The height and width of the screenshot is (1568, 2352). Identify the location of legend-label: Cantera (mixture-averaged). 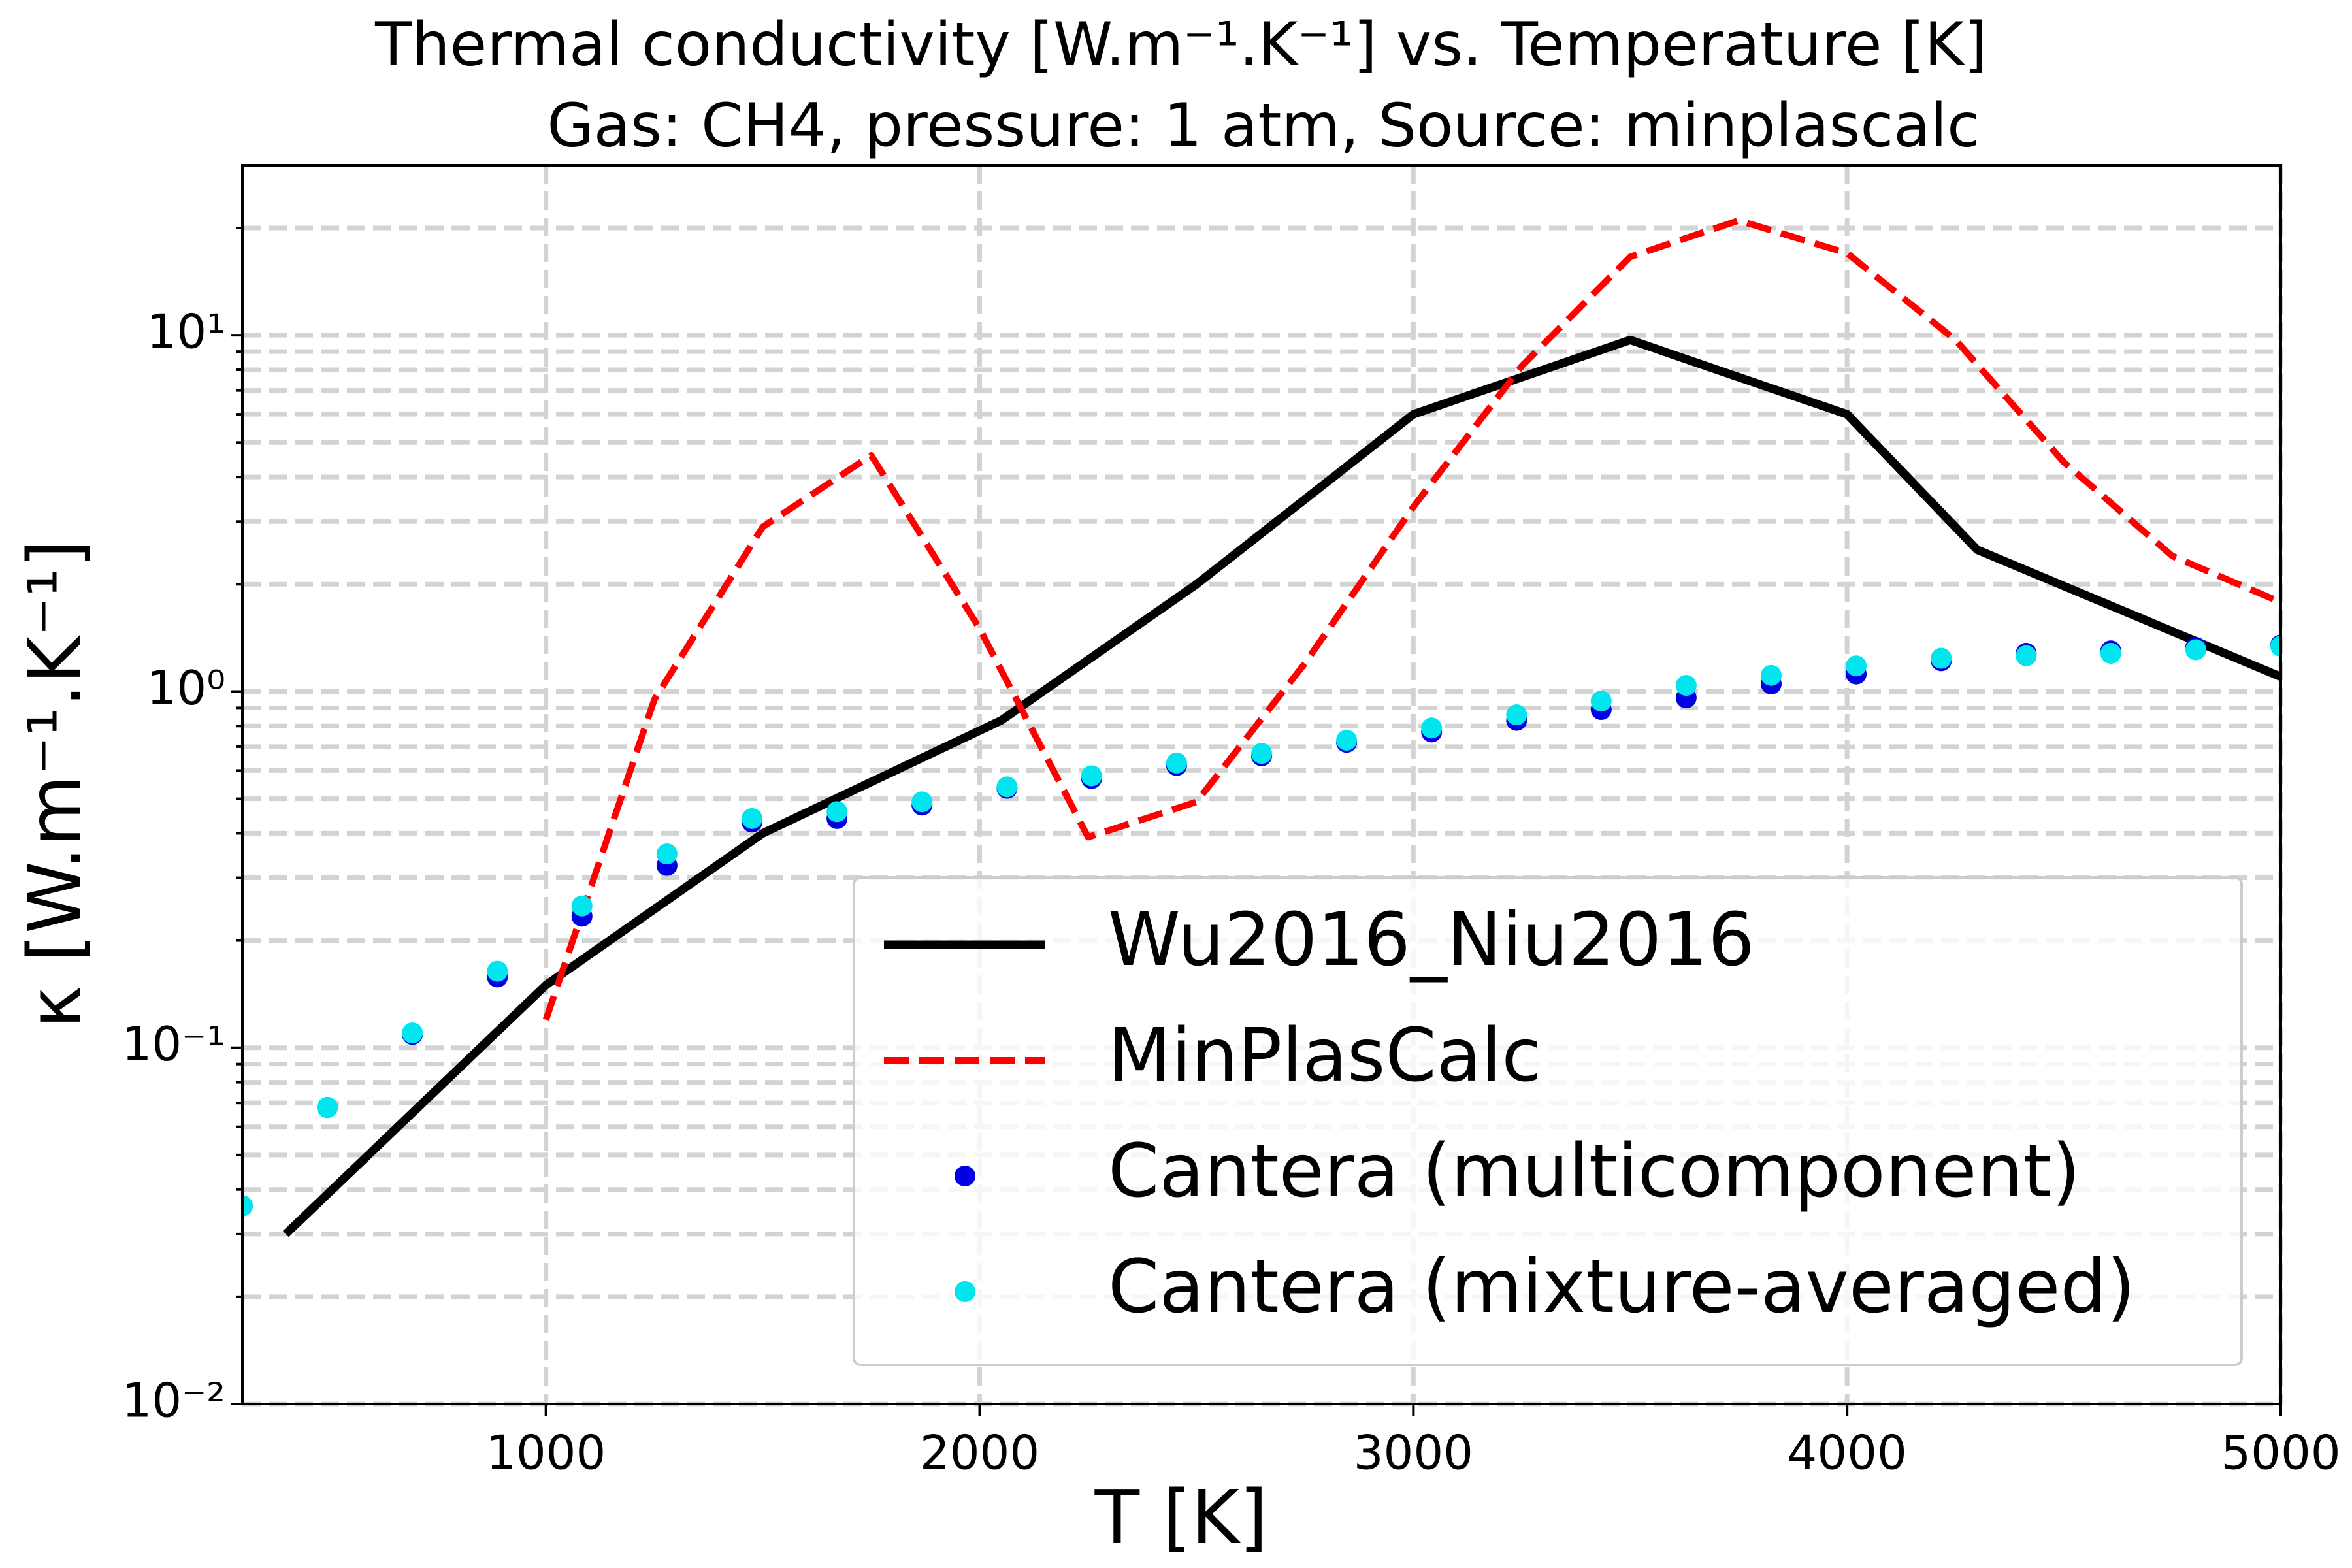
(1621, 1287).